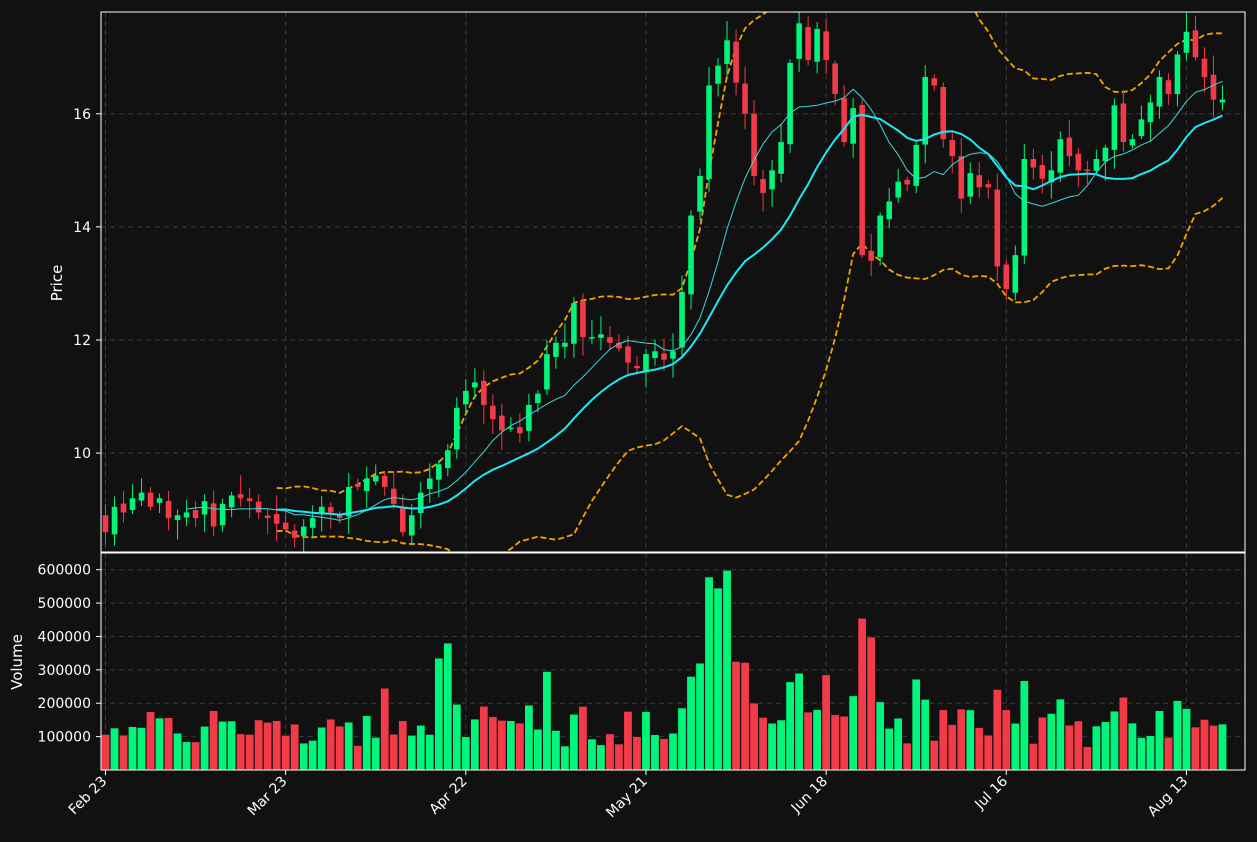 This screenshot has height=842, width=1257. Describe the element at coordinates (57, 283) in the screenshot. I see `price-axis-label: Price` at that location.